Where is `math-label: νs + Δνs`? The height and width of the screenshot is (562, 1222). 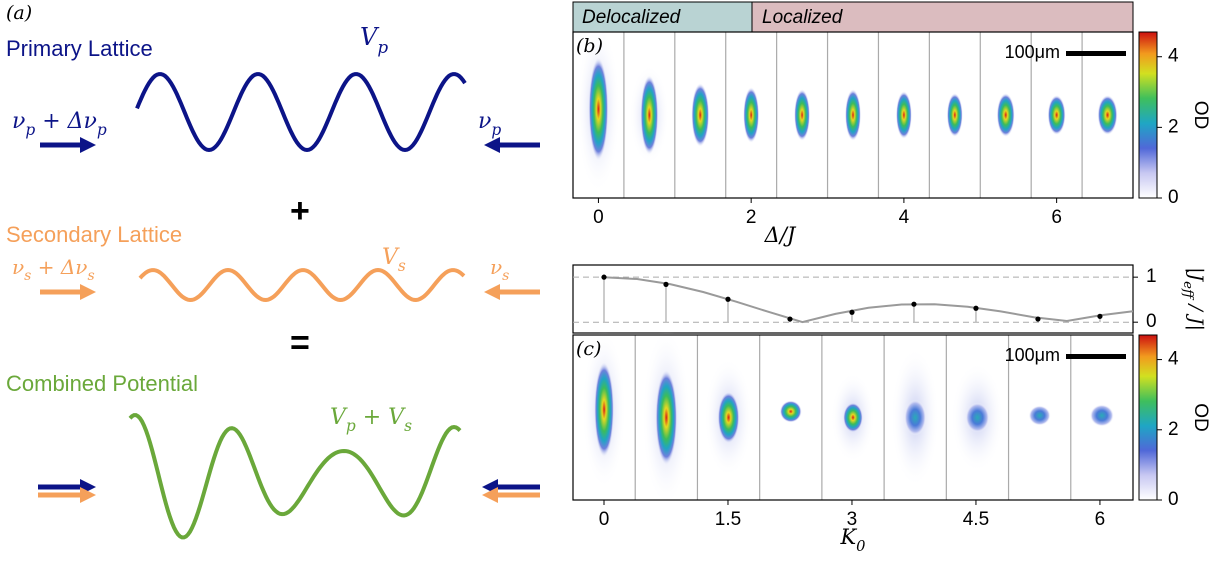 math-label: νs + Δνs is located at coordinates (53, 270).